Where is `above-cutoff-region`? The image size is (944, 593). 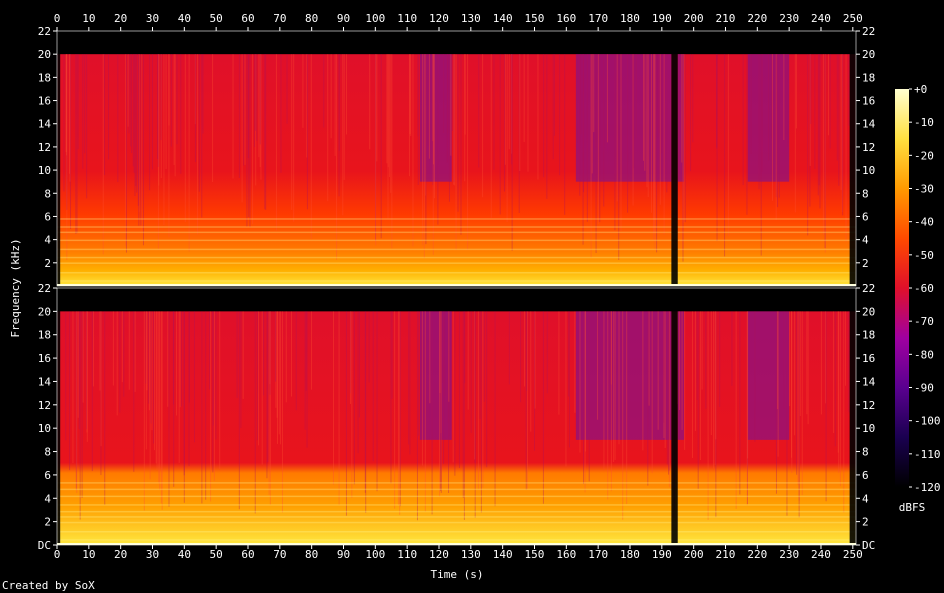
above-cutoff-region is located at coordinates (456, 43).